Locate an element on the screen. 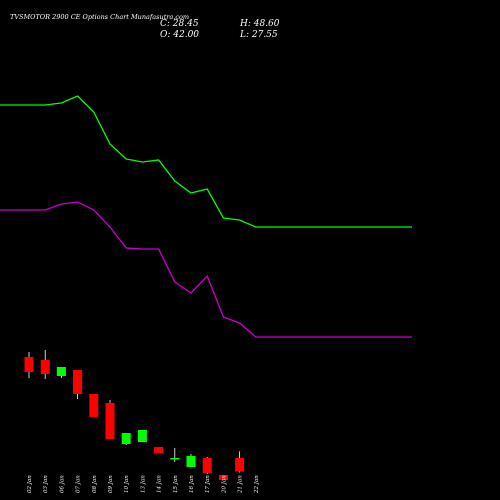  x-tick-label: 07 Jan is located at coordinates (79, 484).